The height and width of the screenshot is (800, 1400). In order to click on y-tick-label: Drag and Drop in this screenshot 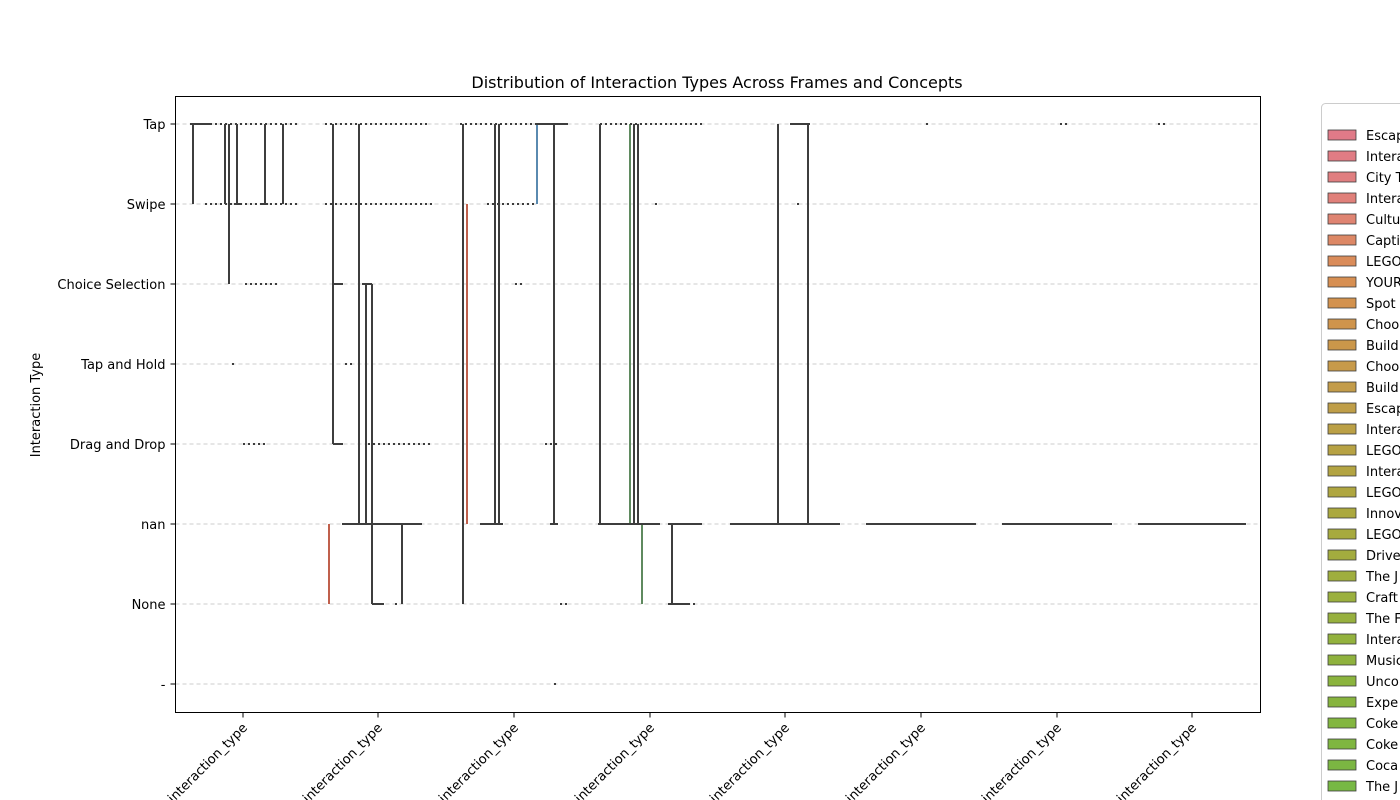, I will do `click(118, 445)`.